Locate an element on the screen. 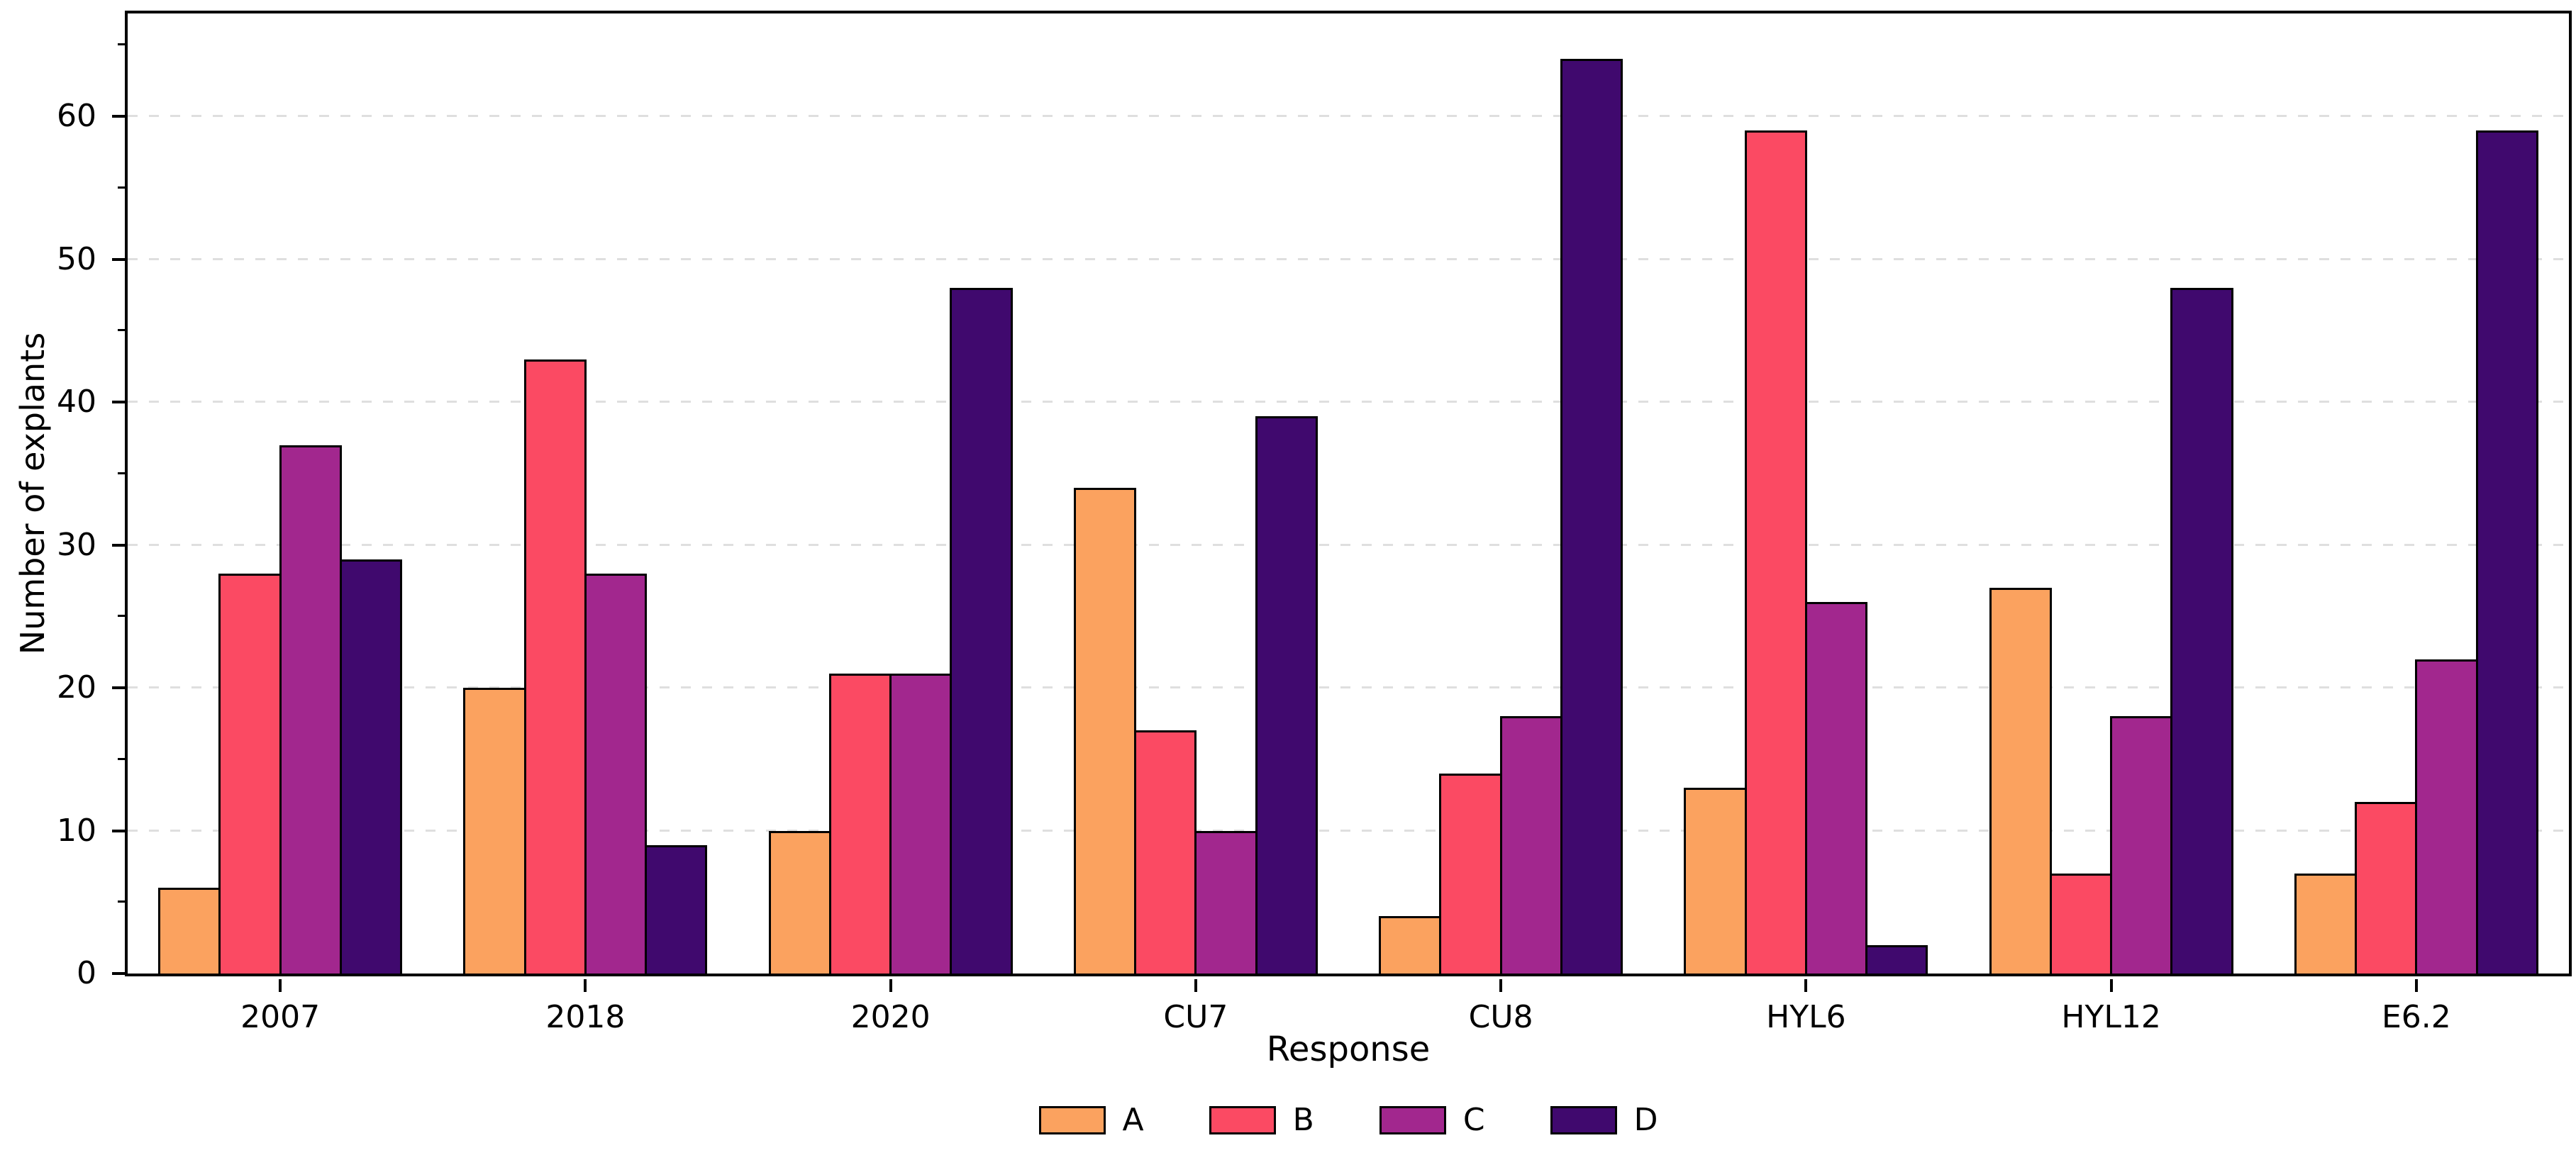  bar-group-2018 is located at coordinates (585, 494).